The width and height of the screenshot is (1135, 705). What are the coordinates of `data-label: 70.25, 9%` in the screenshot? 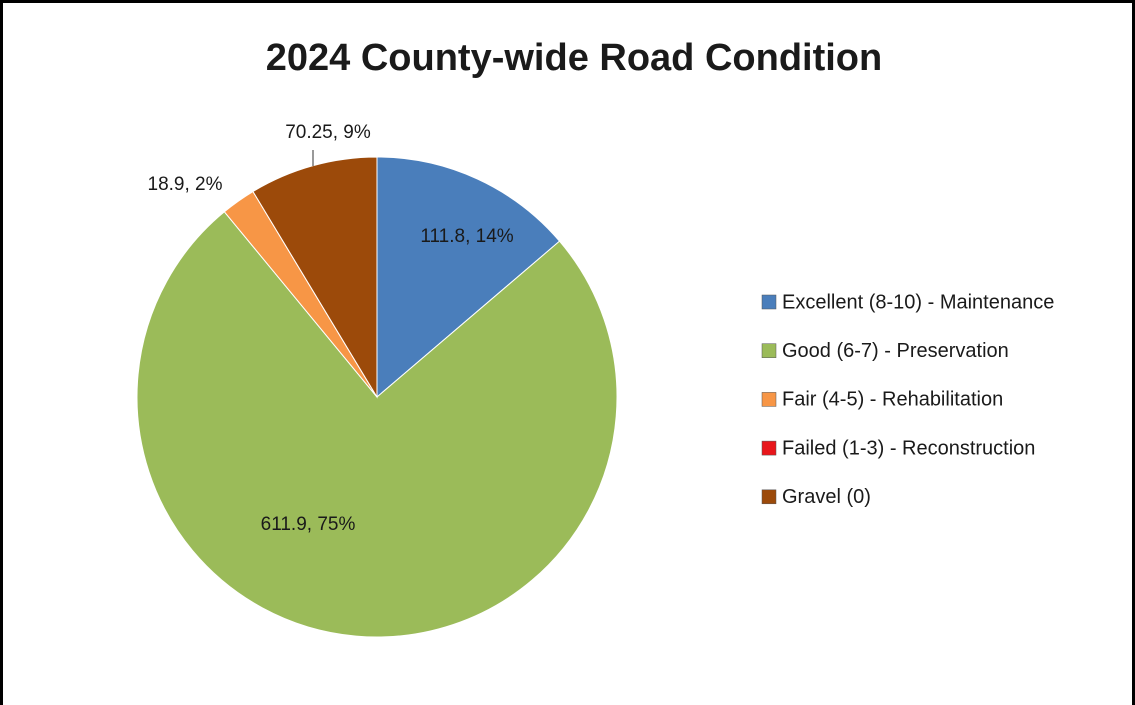 It's located at (328, 132).